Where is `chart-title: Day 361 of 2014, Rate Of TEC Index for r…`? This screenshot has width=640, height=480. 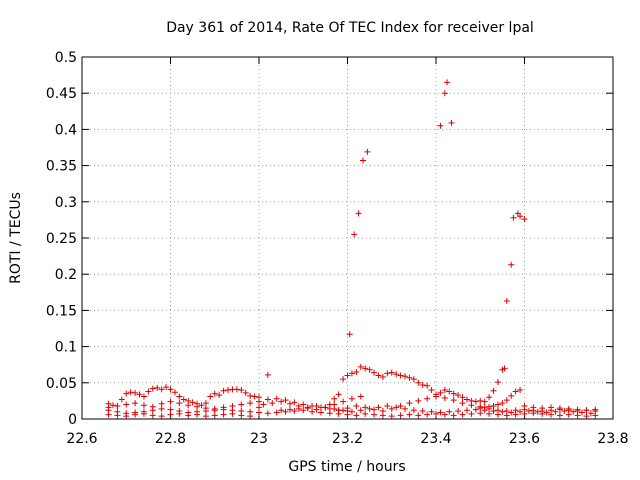 chart-title: Day 361 of 2014, Rate Of TEC Index for r… is located at coordinates (350, 28).